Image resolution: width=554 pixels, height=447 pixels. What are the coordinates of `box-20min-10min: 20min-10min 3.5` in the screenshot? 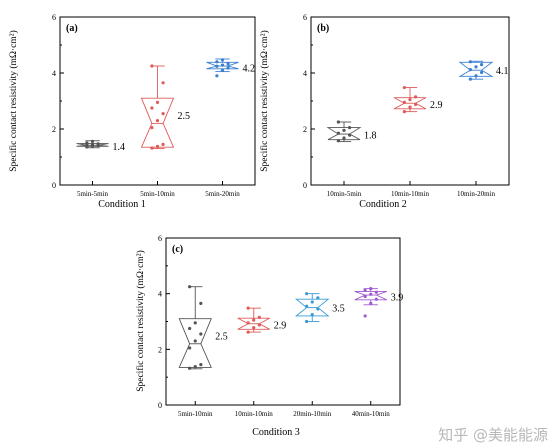 It's located at (319, 355).